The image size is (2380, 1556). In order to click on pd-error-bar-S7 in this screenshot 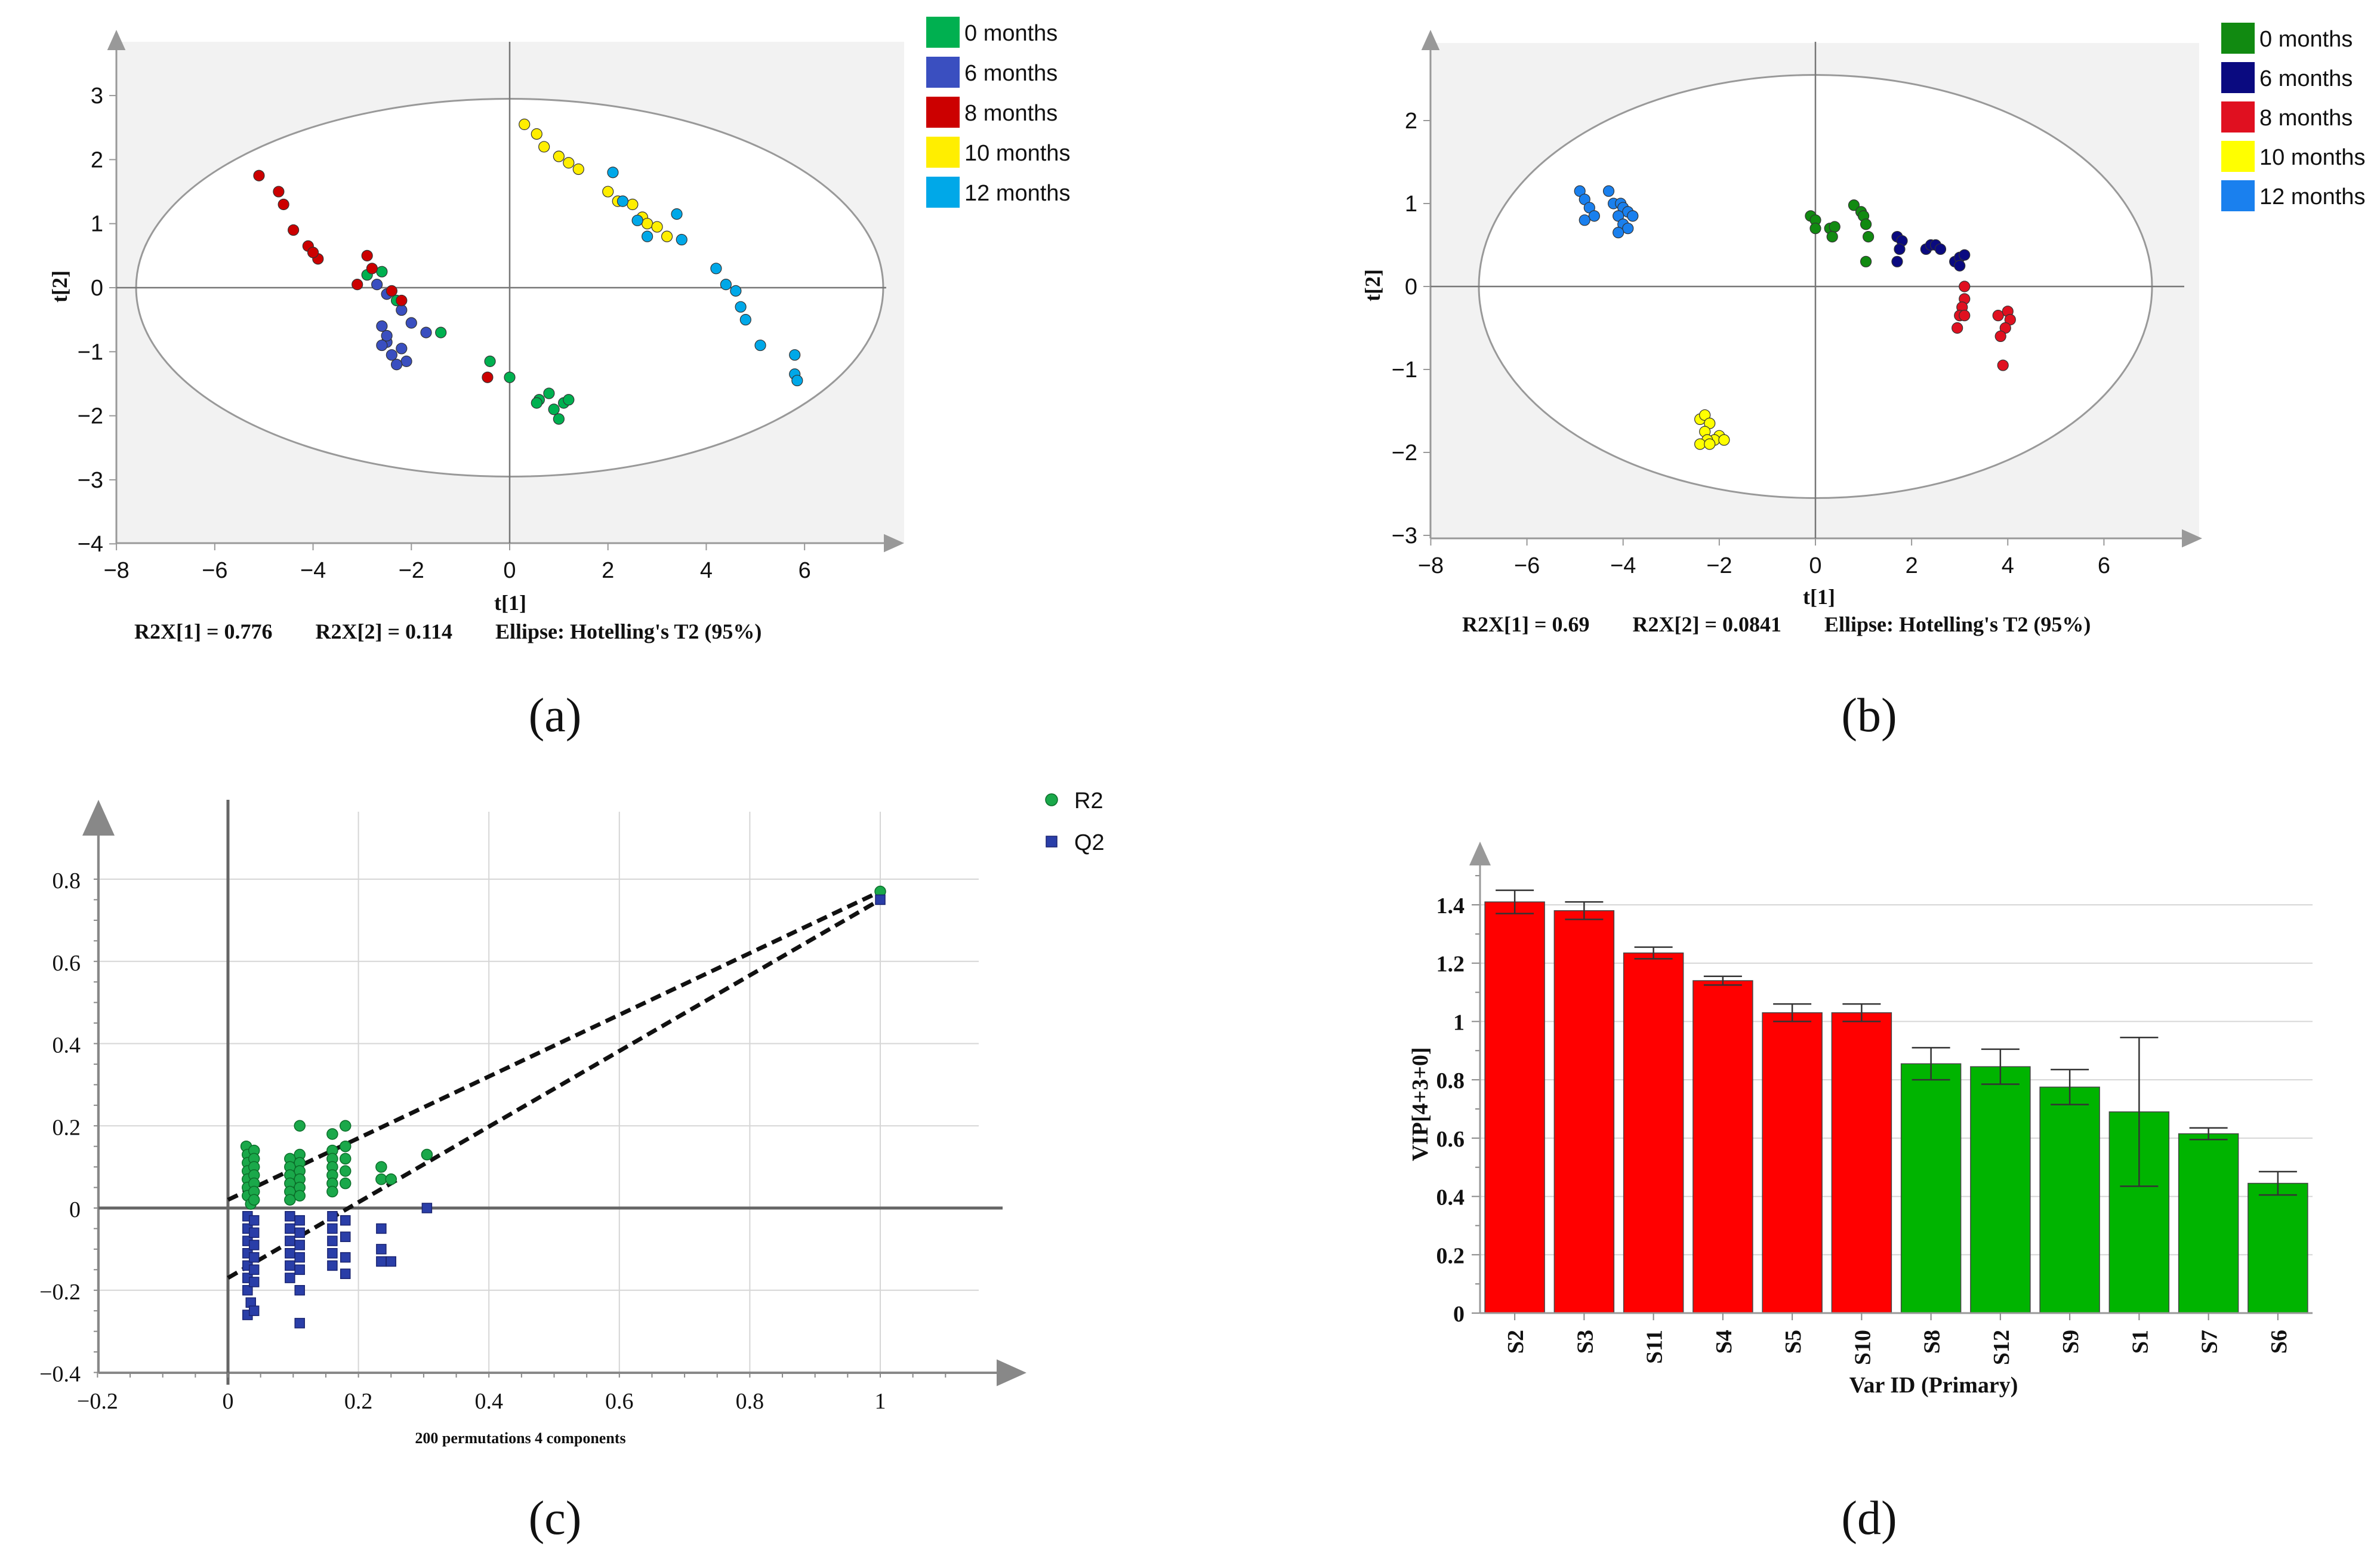, I will do `click(2208, 1134)`.